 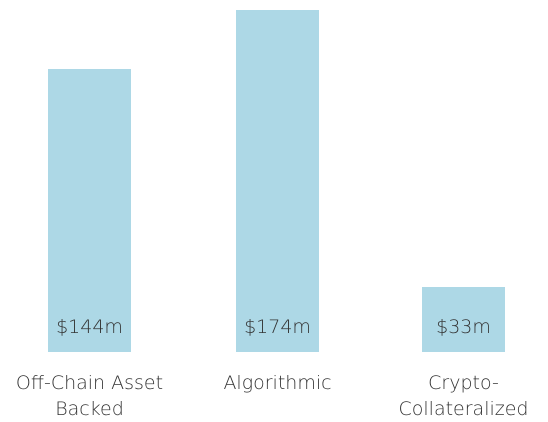 What do you see at coordinates (463, 396) in the screenshot?
I see `category-label: Crypto-Collateralized` at bounding box center [463, 396].